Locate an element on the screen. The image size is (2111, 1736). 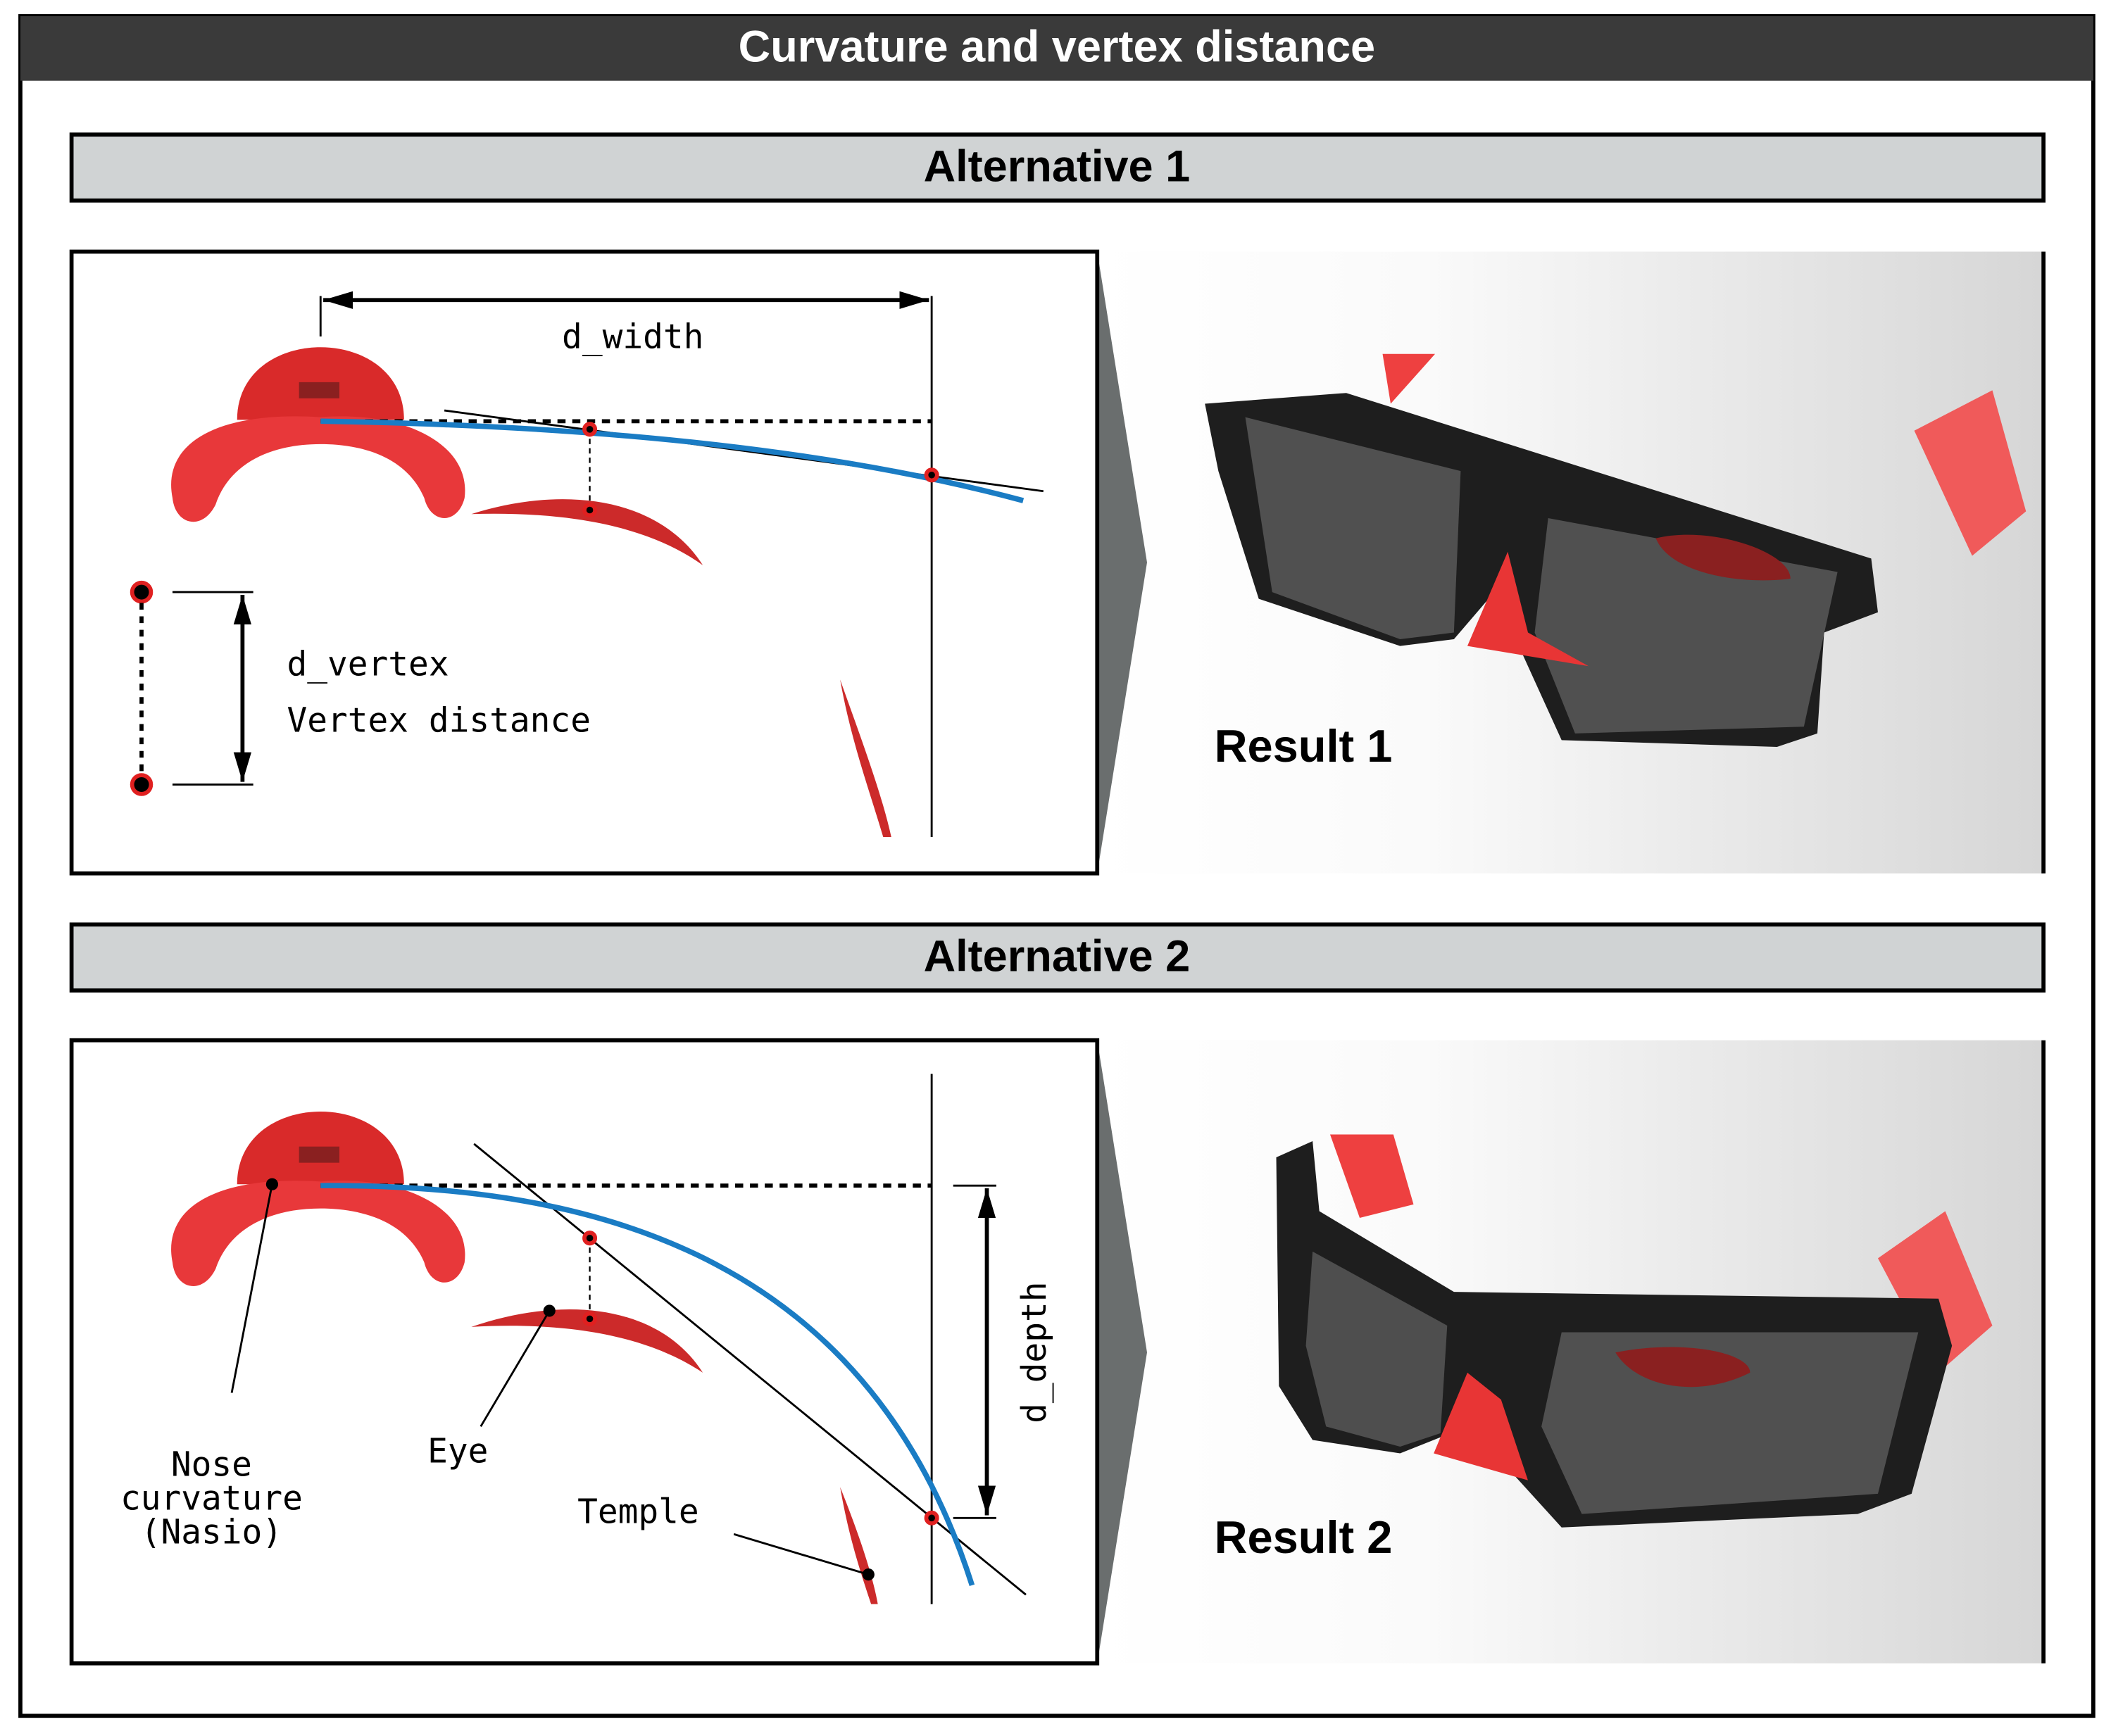
eye-label: Eye is located at coordinates (457, 1452).